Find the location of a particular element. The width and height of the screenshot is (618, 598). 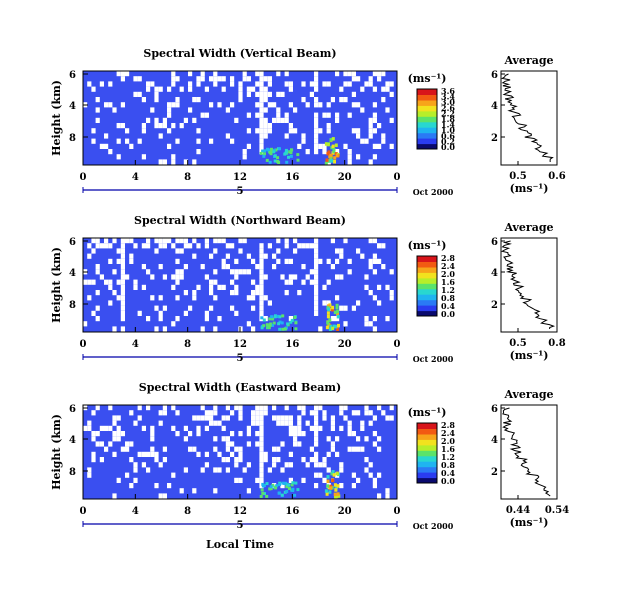

colorbar-tick-label: 0.2 is located at coordinates (448, 141).